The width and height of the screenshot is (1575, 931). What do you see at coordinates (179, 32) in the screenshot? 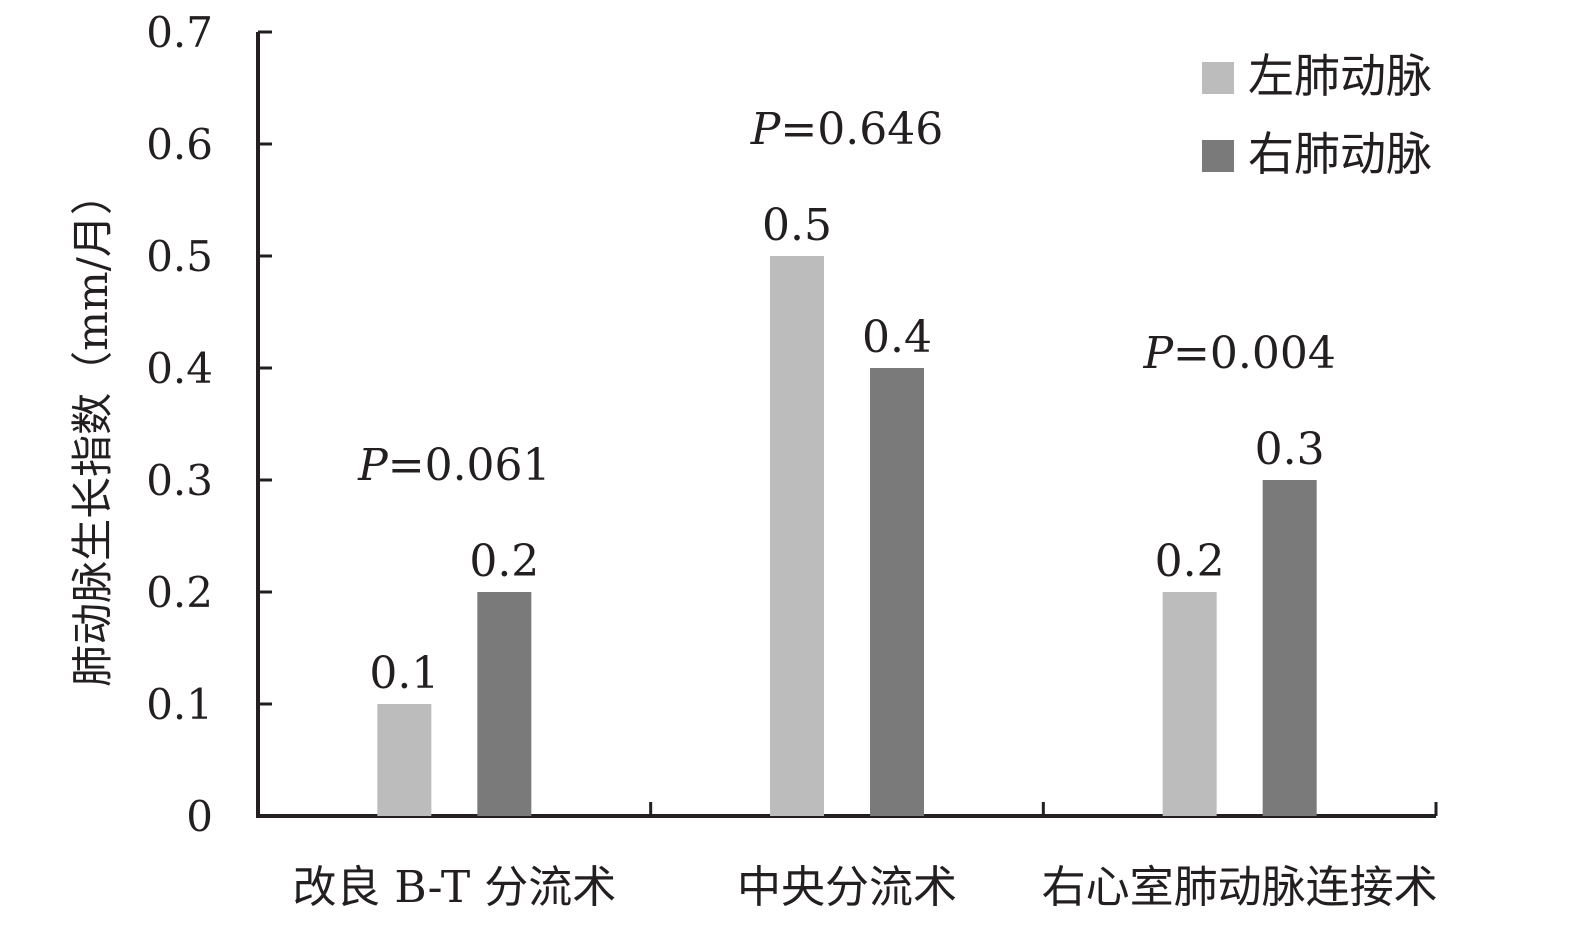
I see `y-tick-label: 0.7` at bounding box center [179, 32].